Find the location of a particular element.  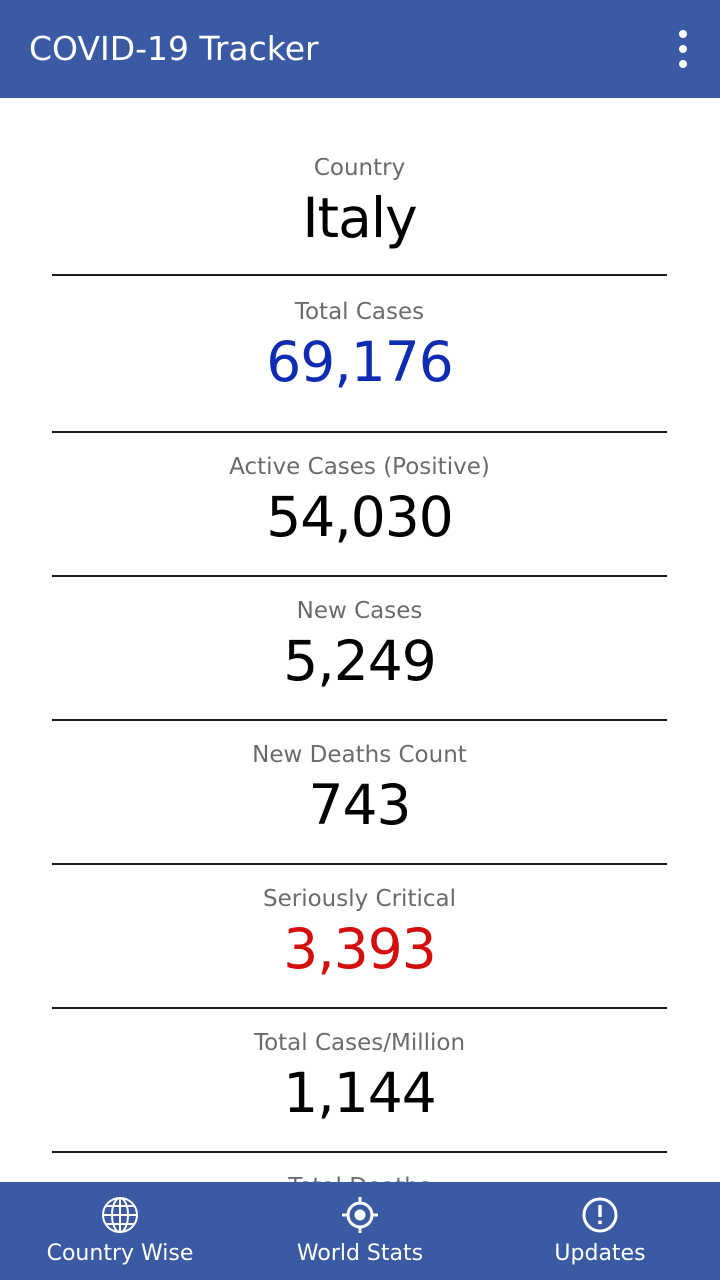

nav-country-wise-label: Country Wise is located at coordinates (120, 1253).